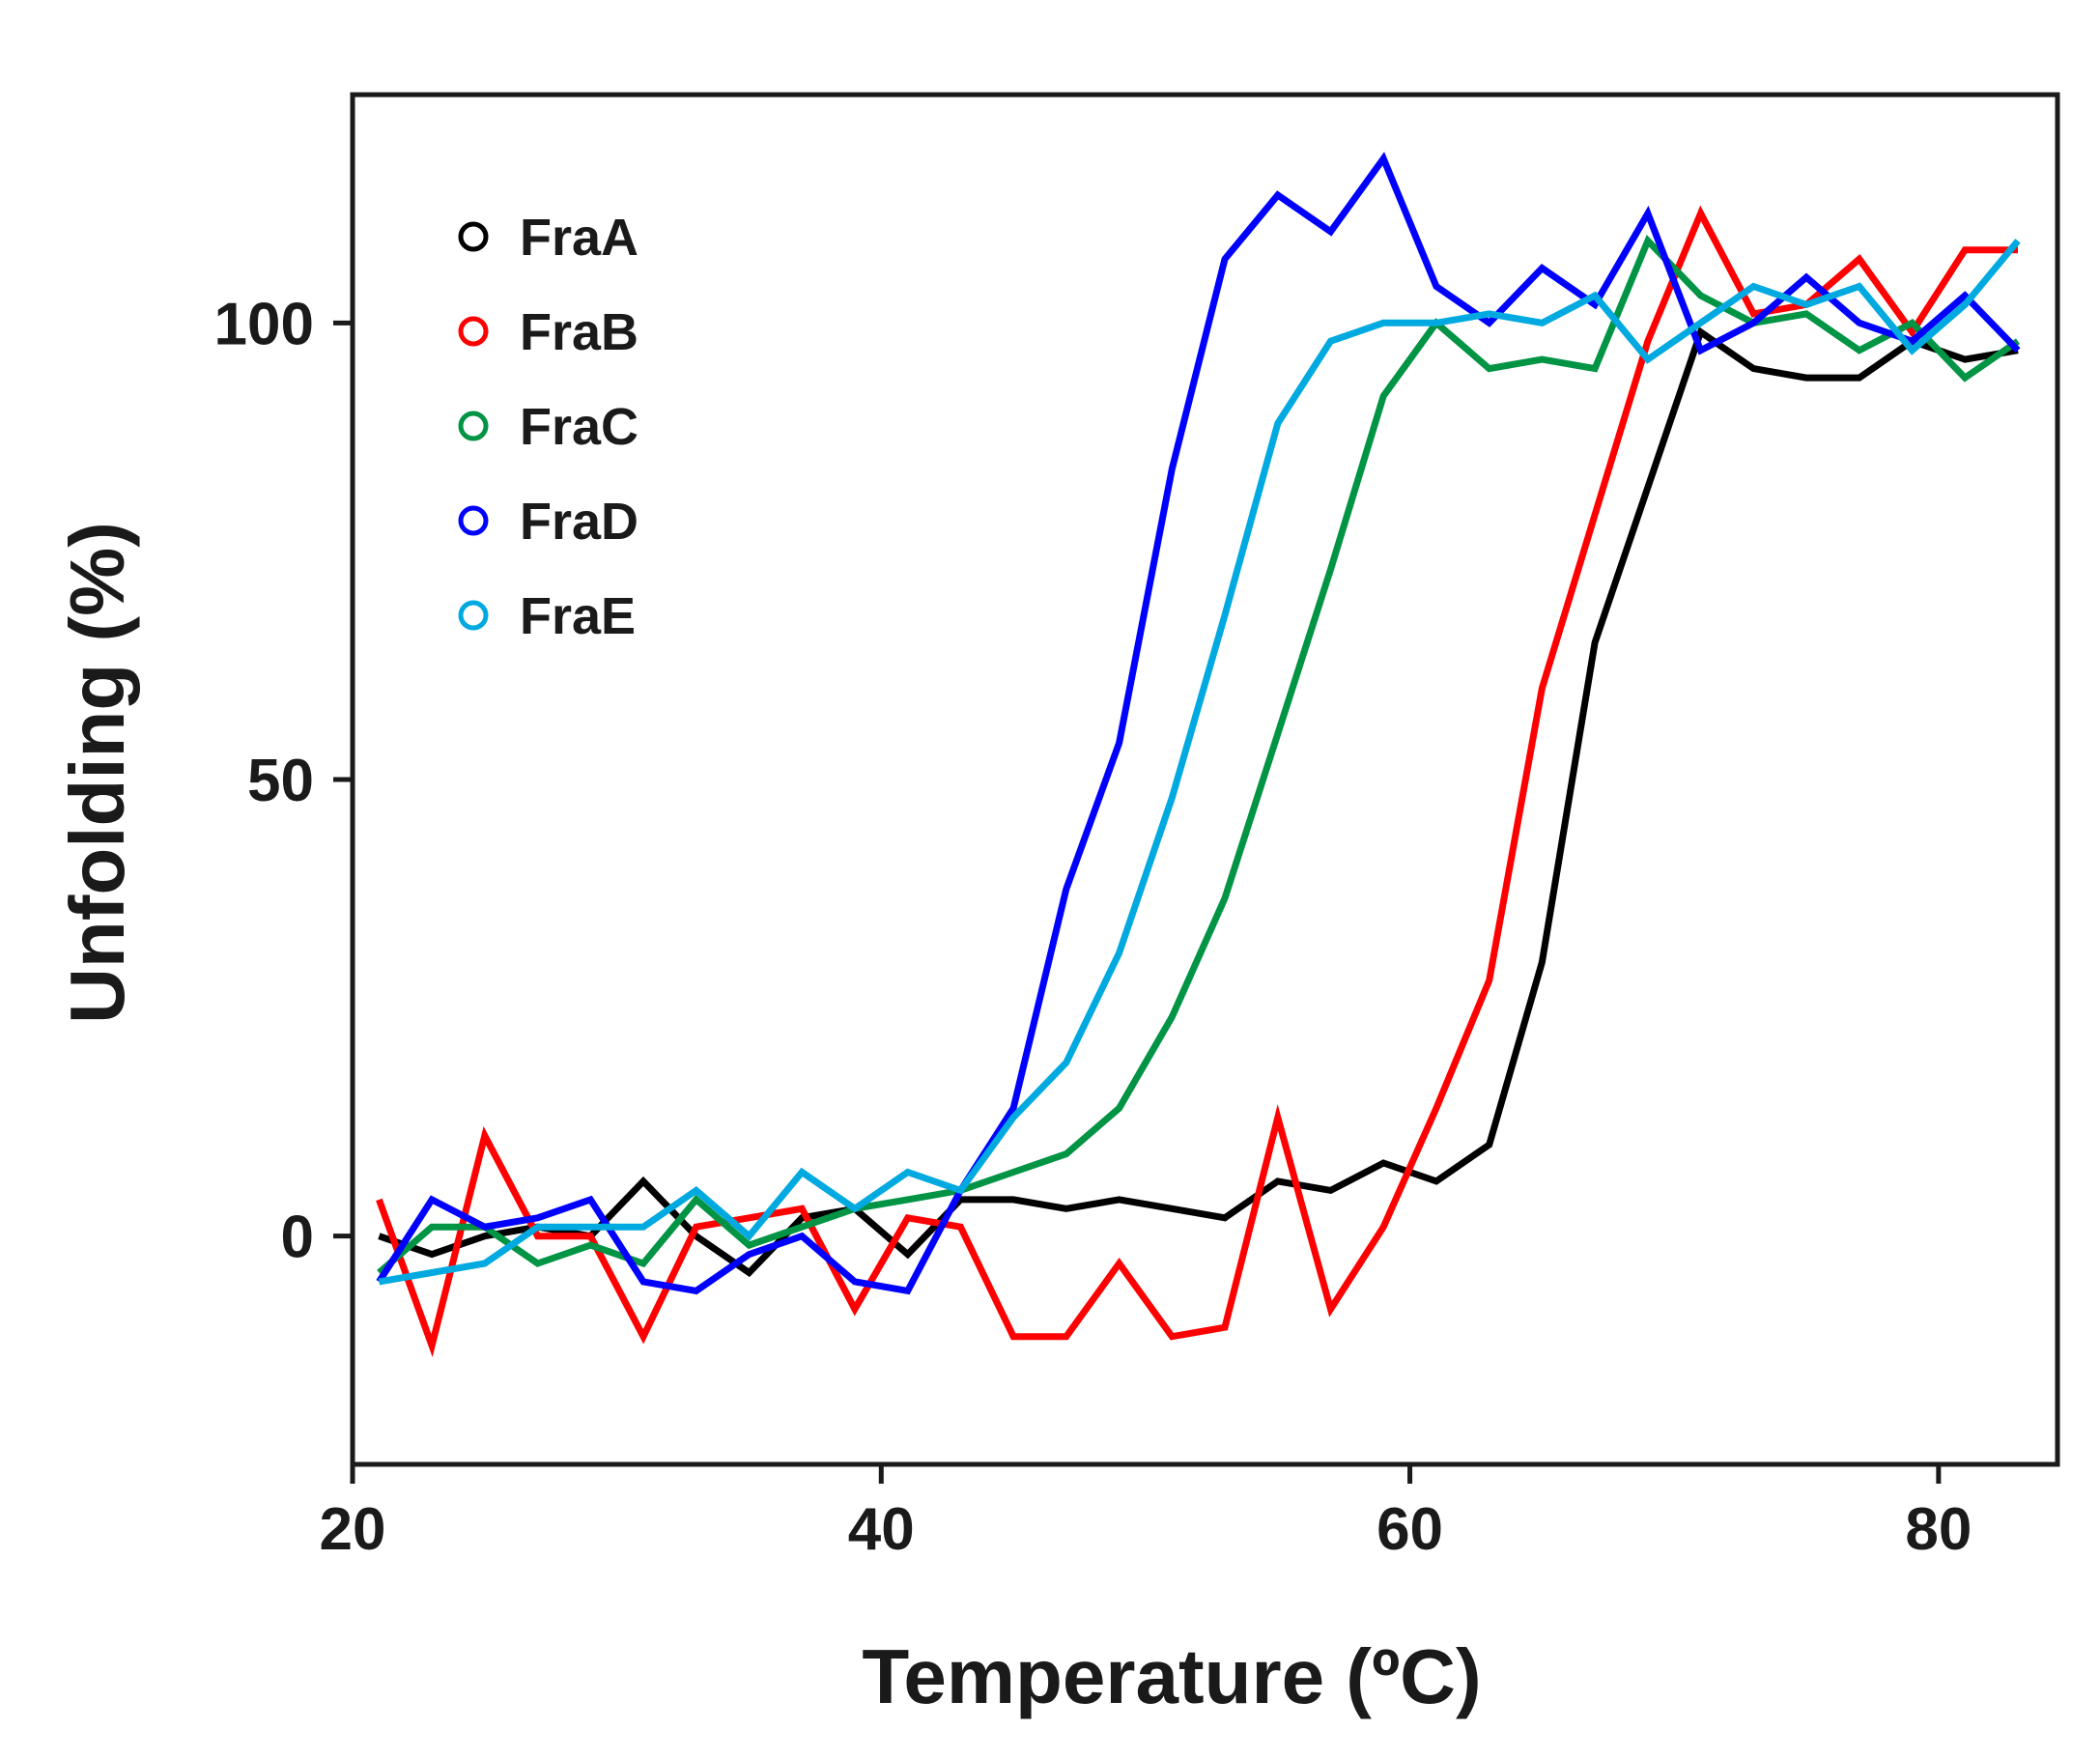 The image size is (2100, 1758). Describe the element at coordinates (473, 615) in the screenshot. I see `legend-marker-frae` at that location.